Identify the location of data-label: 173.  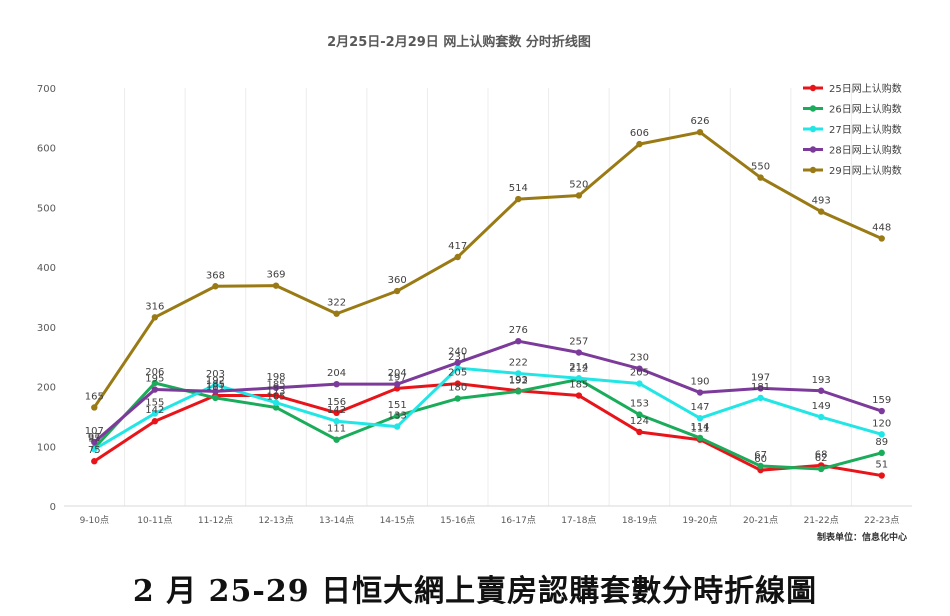
(275, 392).